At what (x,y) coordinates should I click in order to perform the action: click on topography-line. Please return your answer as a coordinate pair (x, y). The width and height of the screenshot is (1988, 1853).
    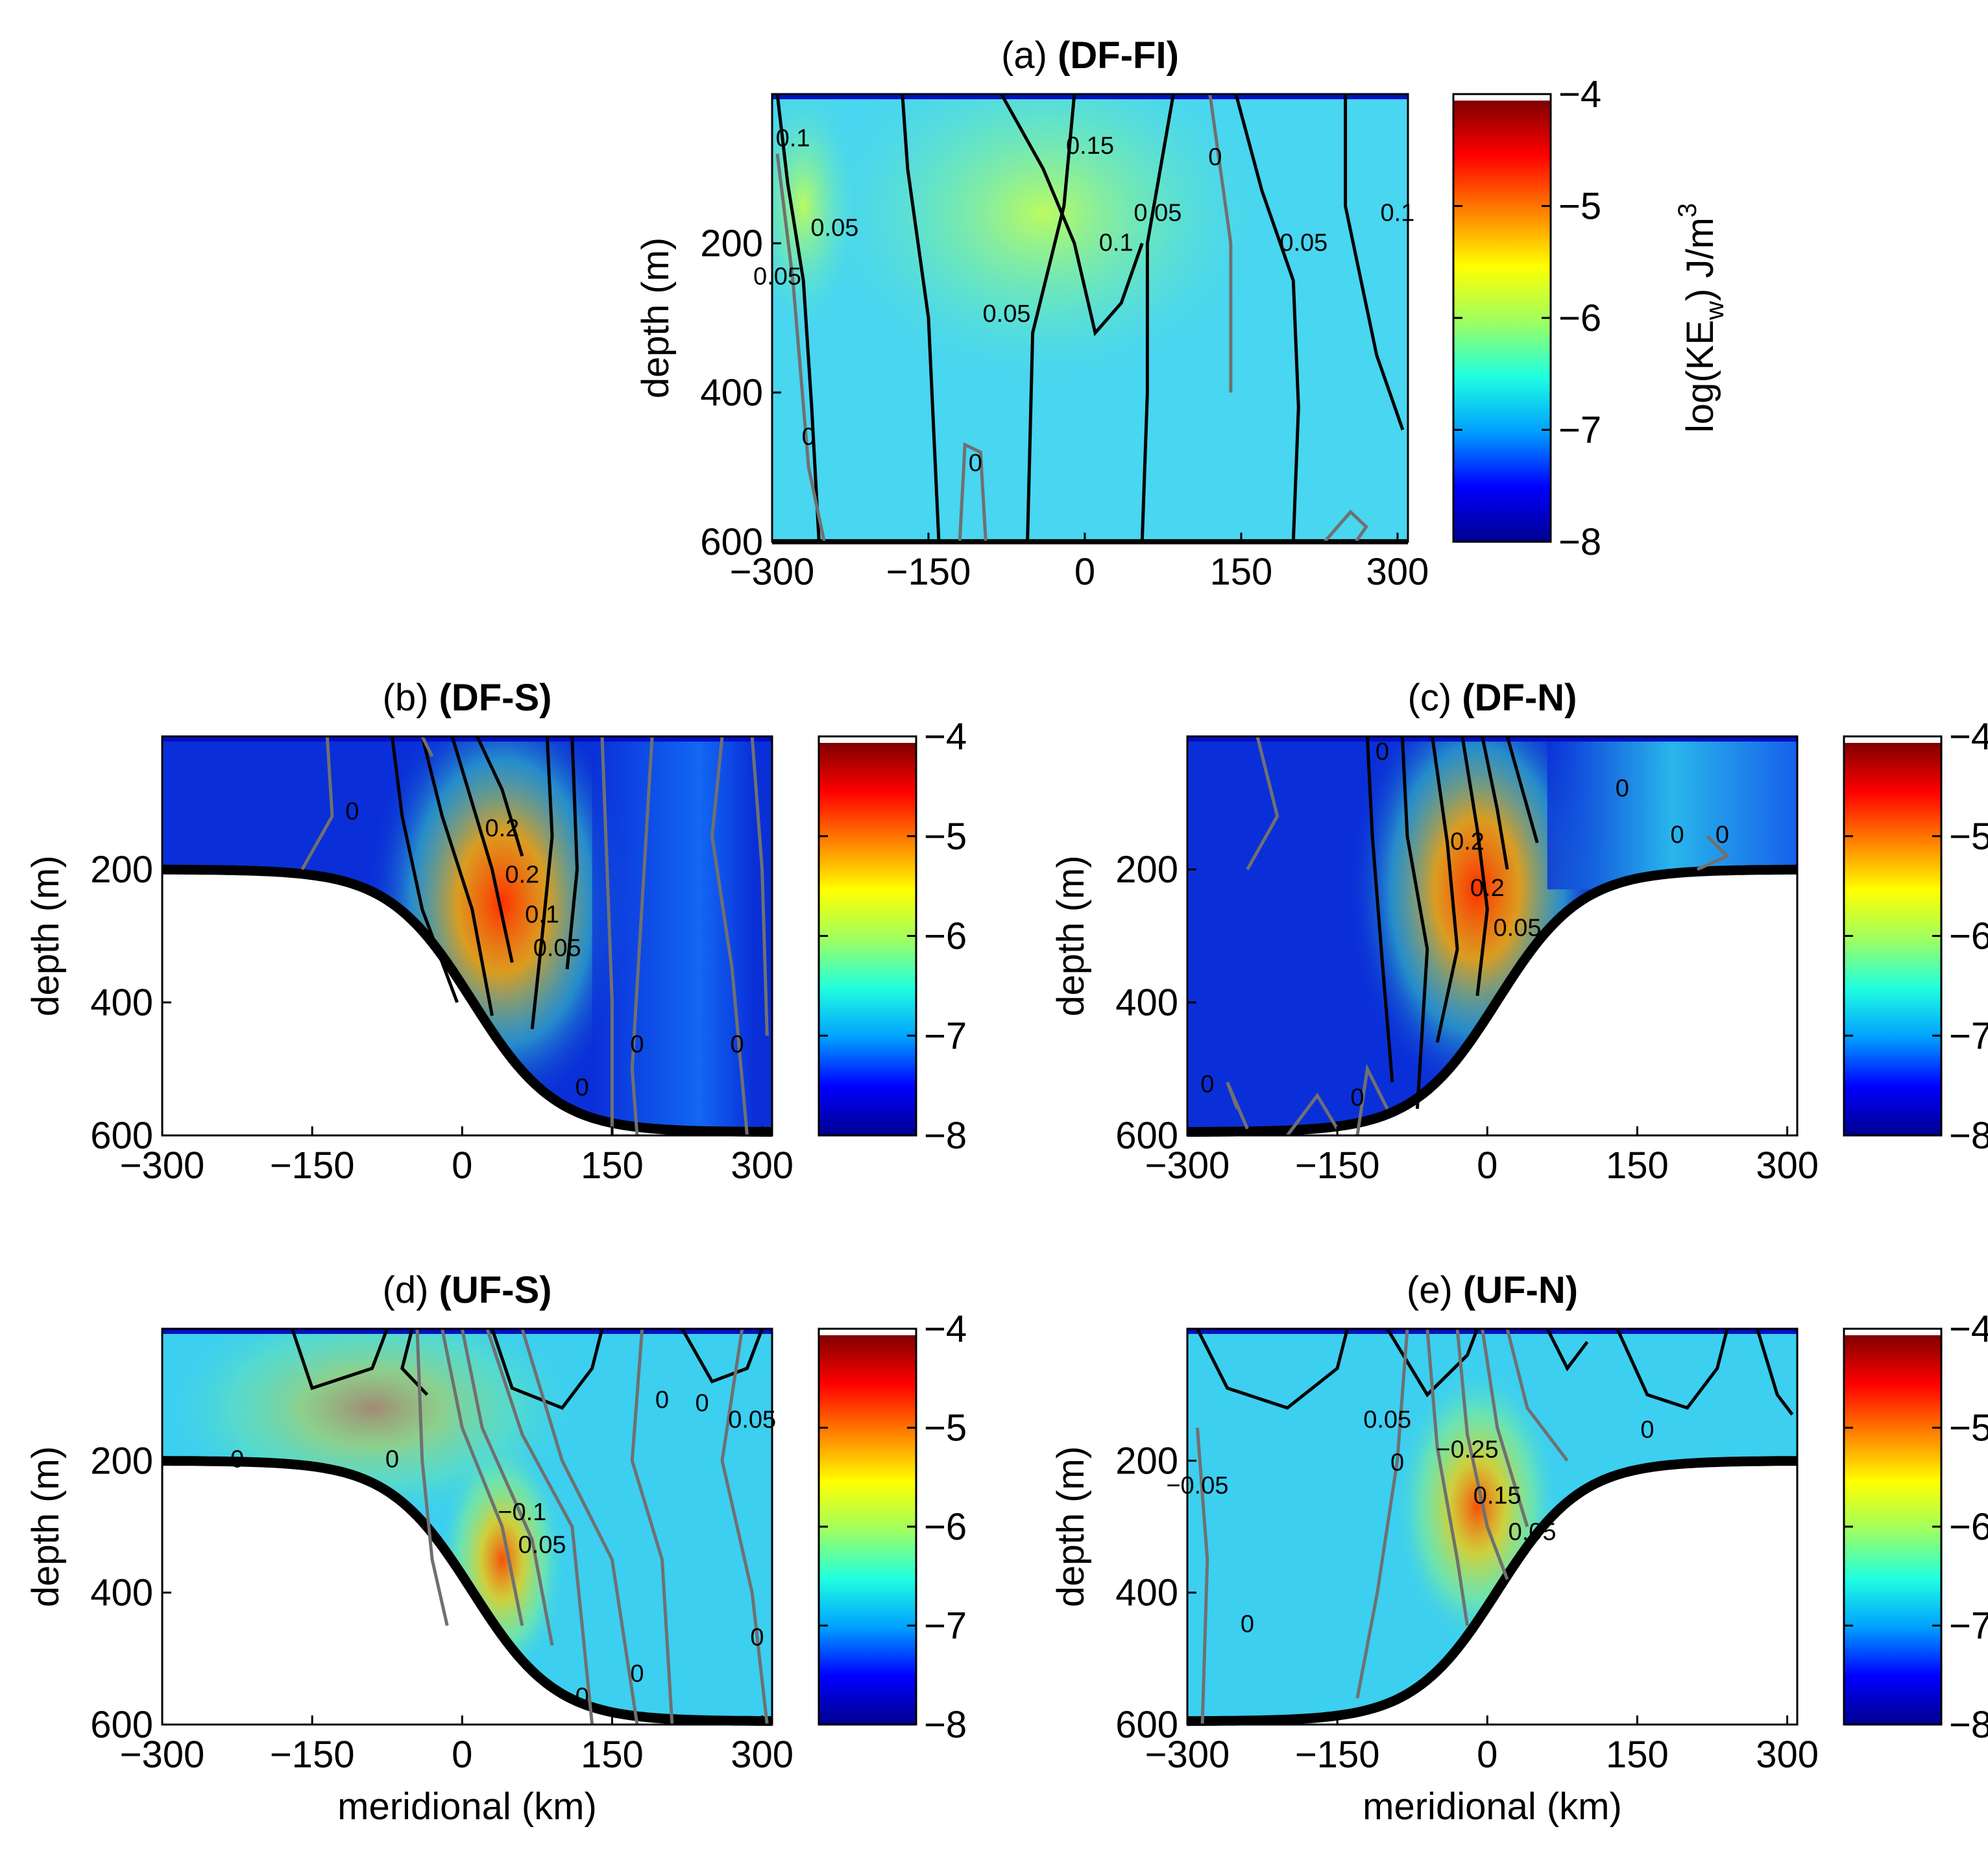
    Looking at the image, I should click on (1492, 1591).